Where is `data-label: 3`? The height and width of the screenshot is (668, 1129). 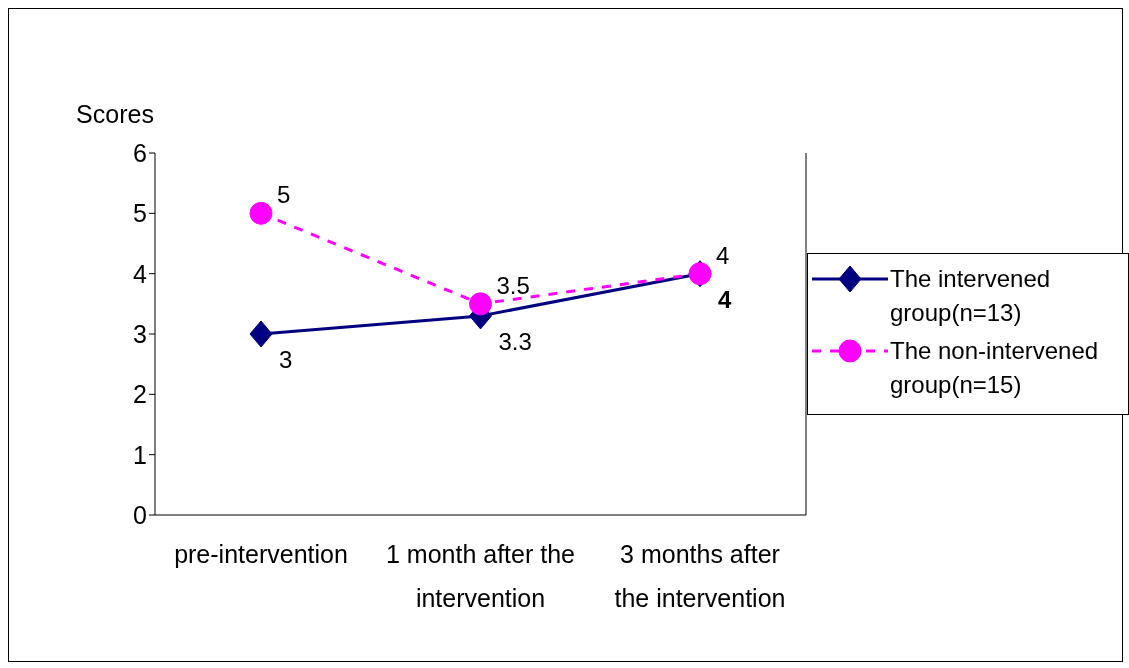
data-label: 3 is located at coordinates (286, 359).